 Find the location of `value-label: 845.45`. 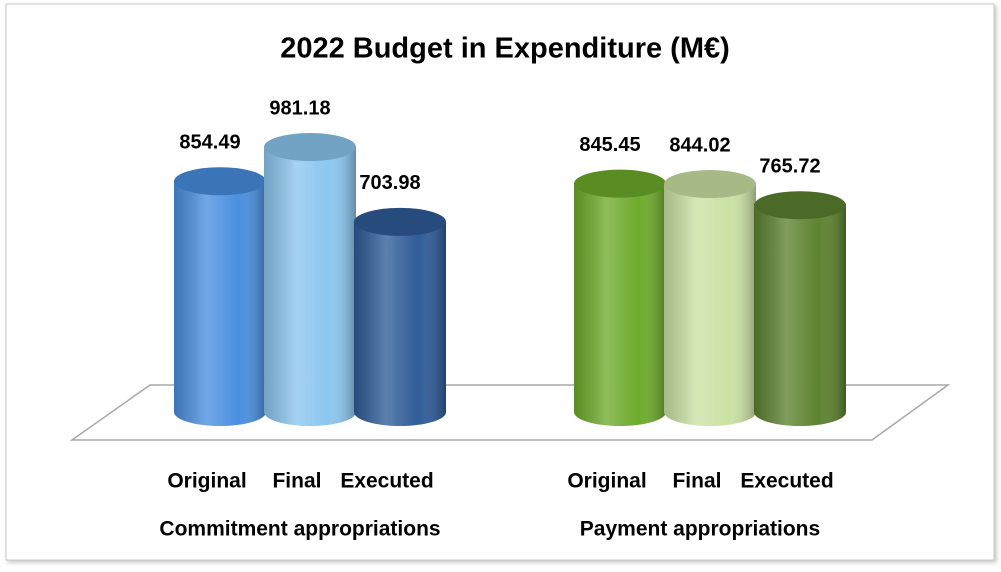

value-label: 845.45 is located at coordinates (609, 145).